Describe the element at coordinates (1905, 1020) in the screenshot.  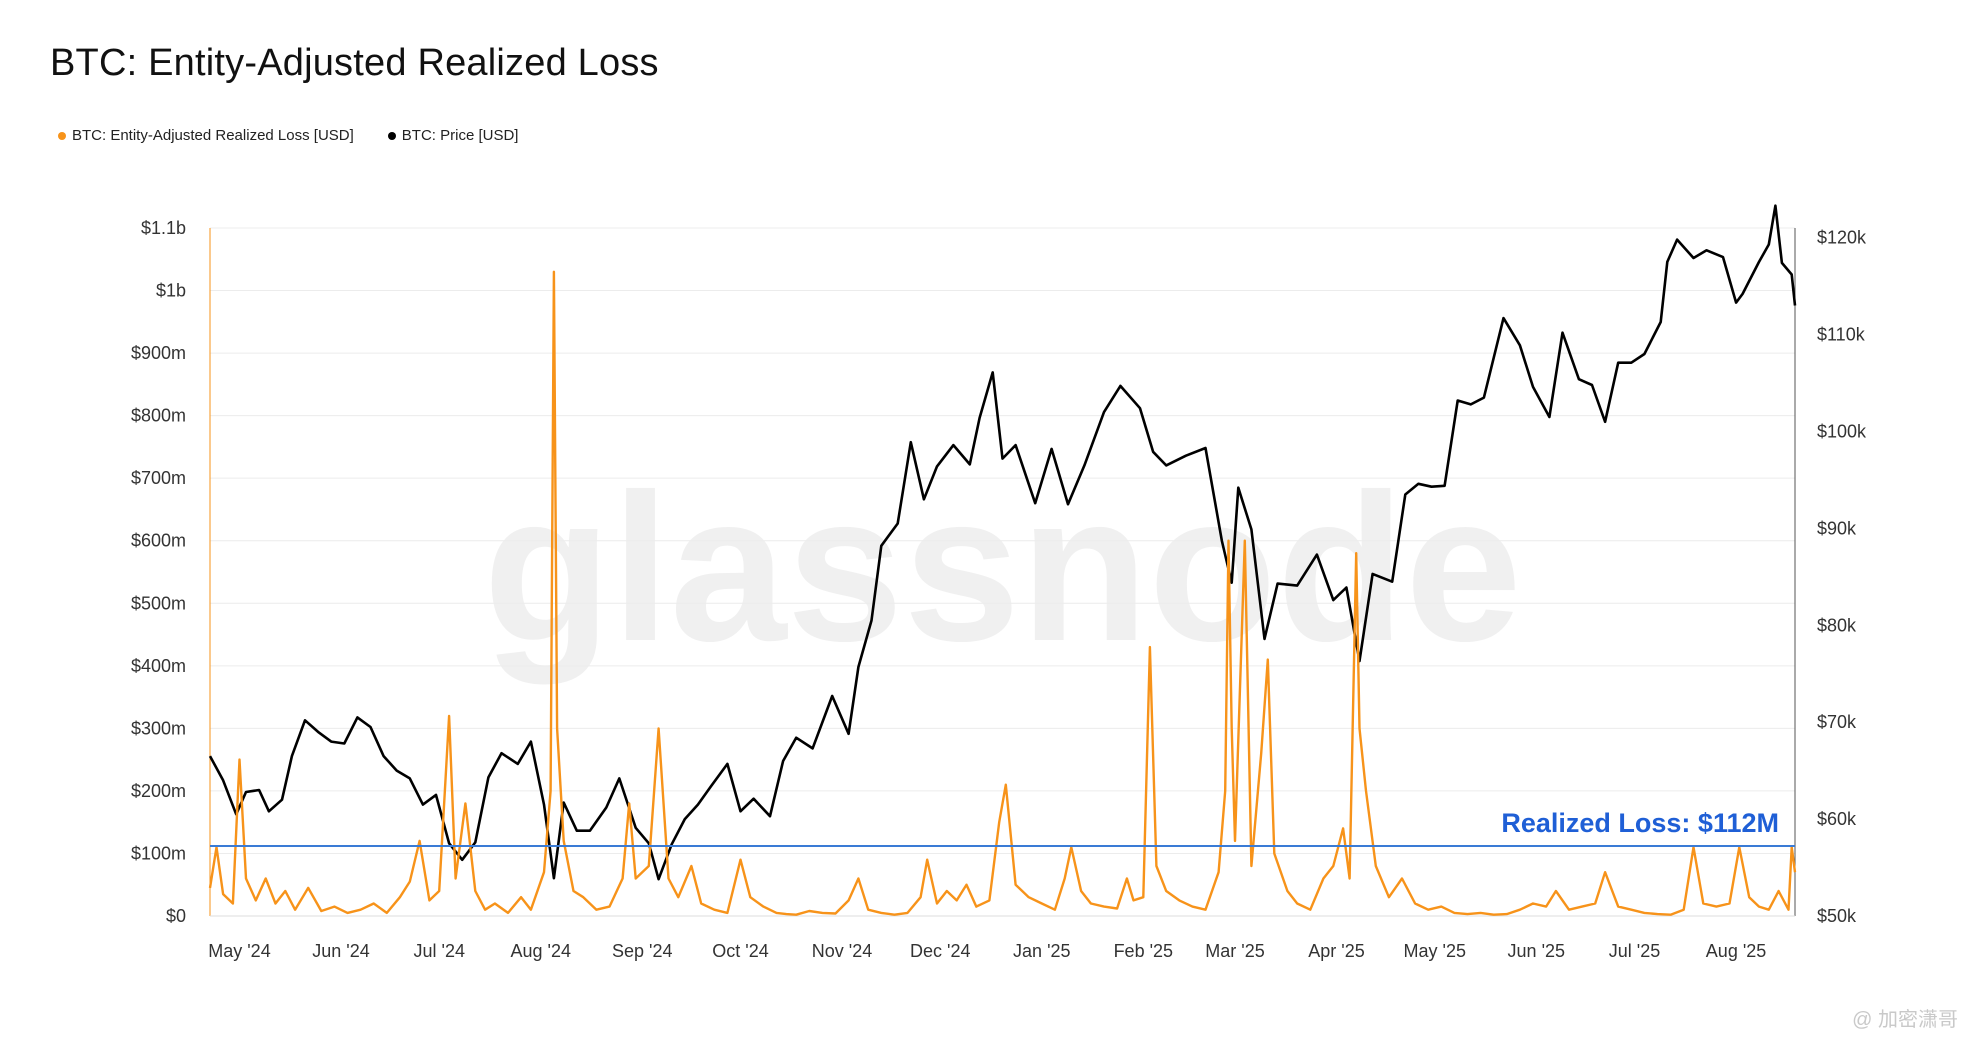
I see `source-credit: @ 加密潇哥` at that location.